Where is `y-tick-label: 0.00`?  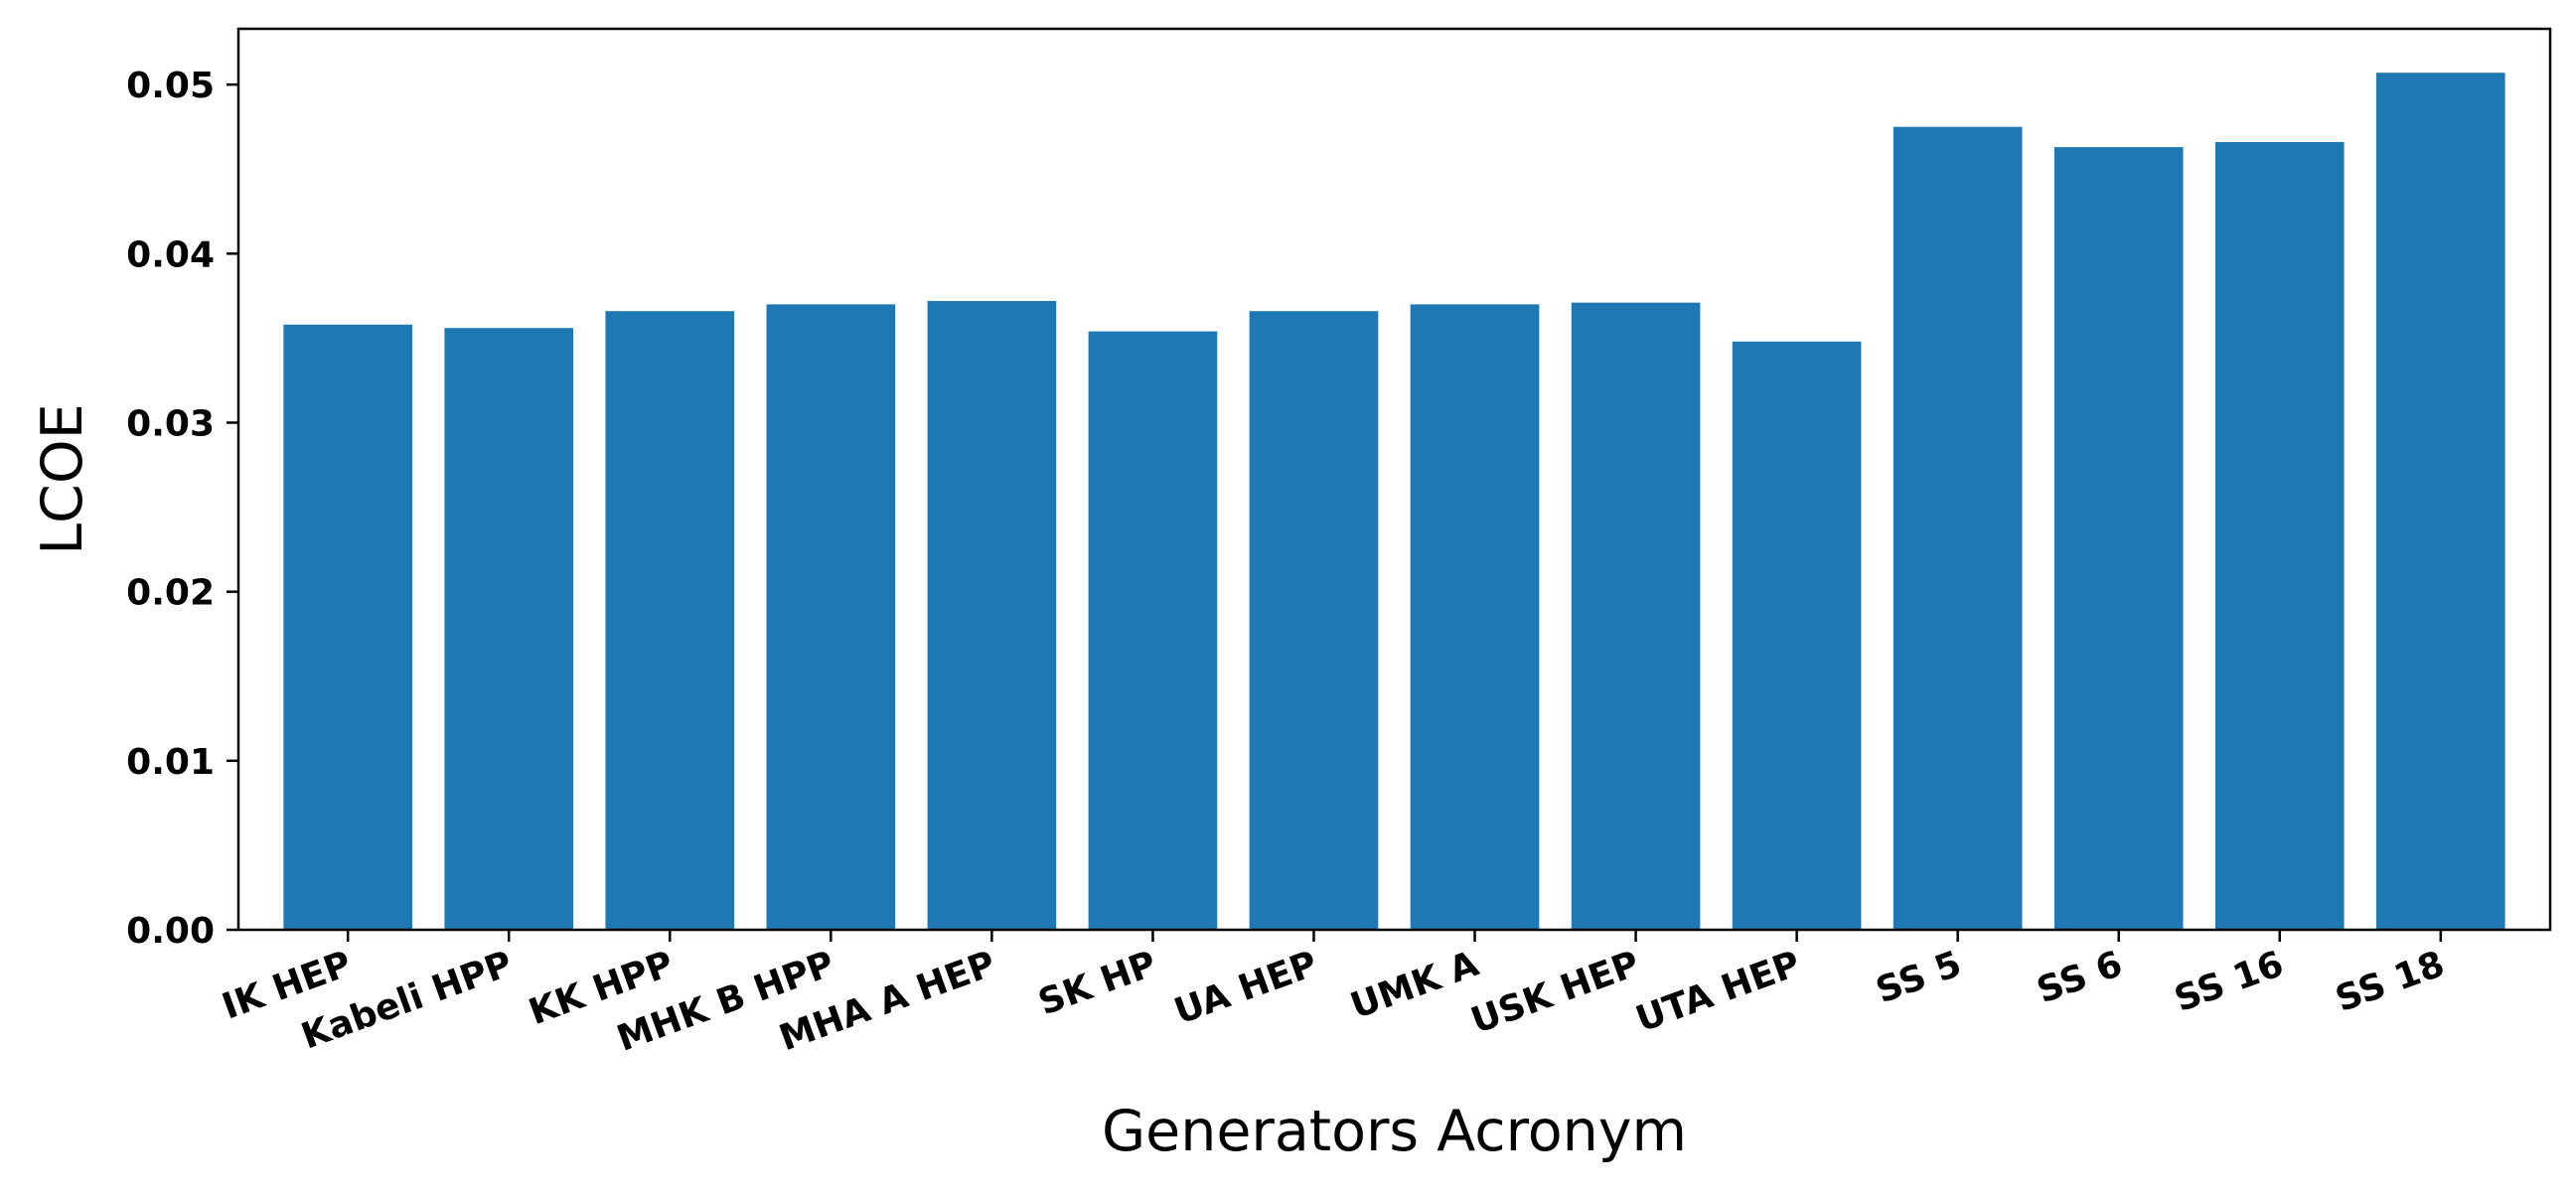
y-tick-label: 0.00 is located at coordinates (170, 931).